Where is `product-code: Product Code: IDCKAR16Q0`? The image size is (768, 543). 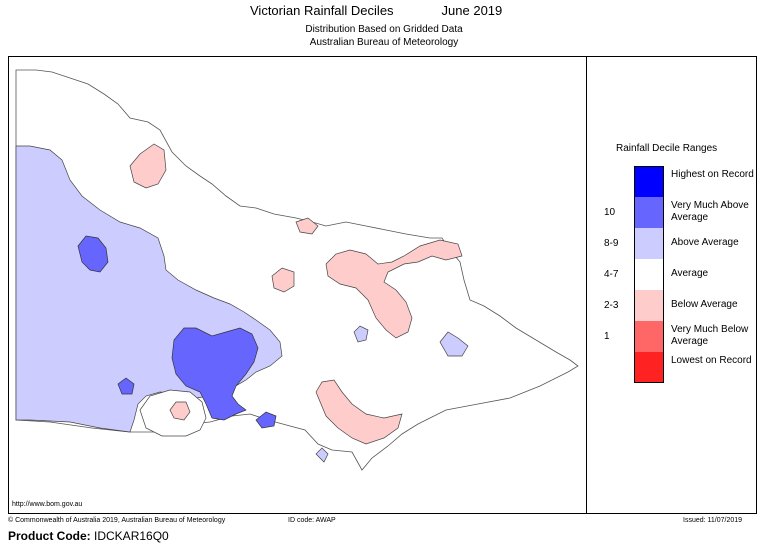
product-code: Product Code: IDCKAR16Q0 is located at coordinates (88, 536).